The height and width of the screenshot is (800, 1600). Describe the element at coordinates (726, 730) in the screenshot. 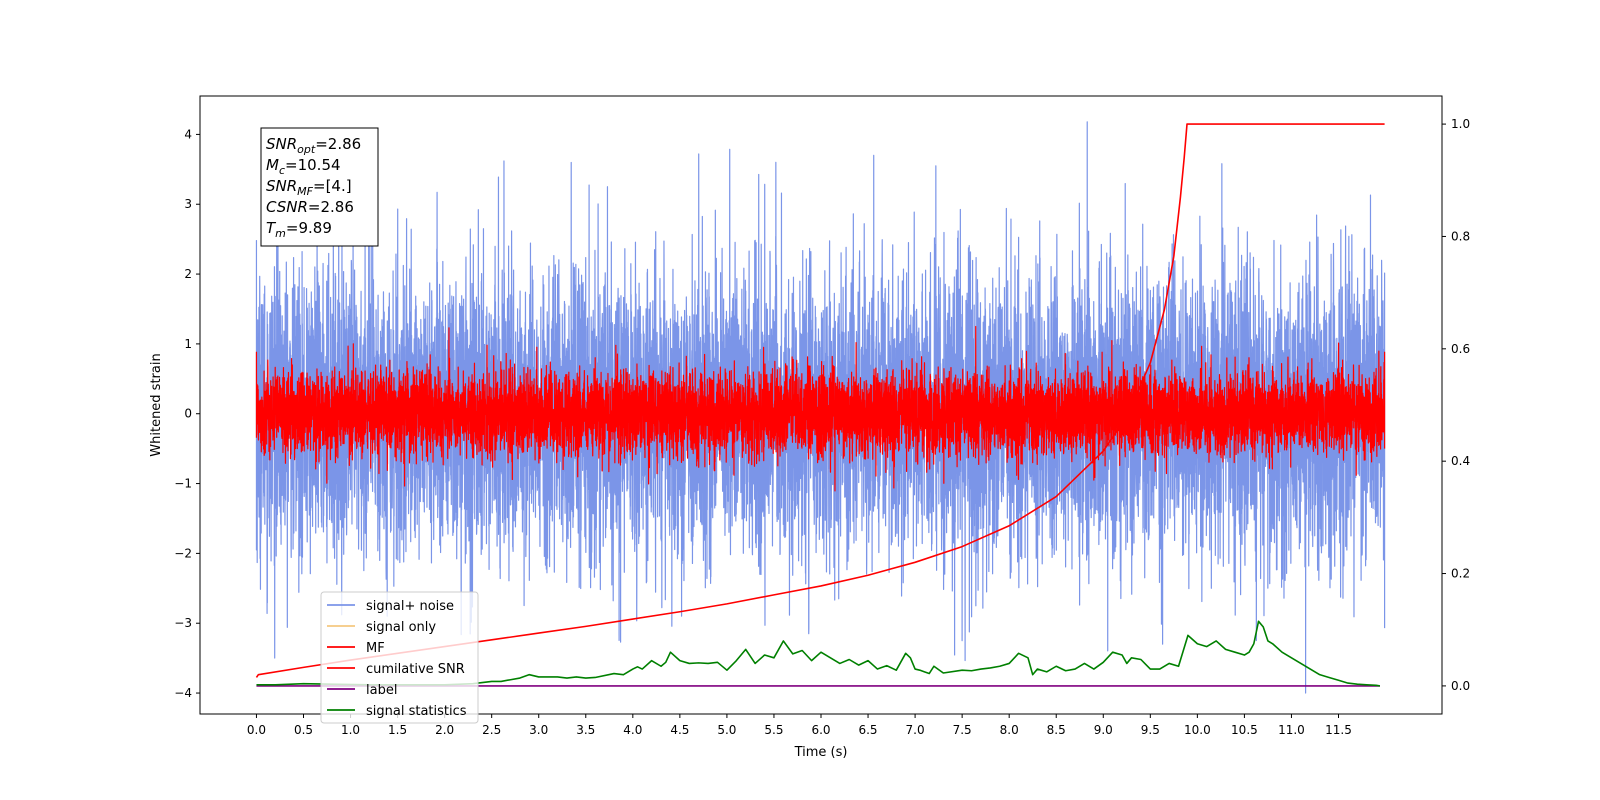

I see `x-tick-label: 5.0` at that location.